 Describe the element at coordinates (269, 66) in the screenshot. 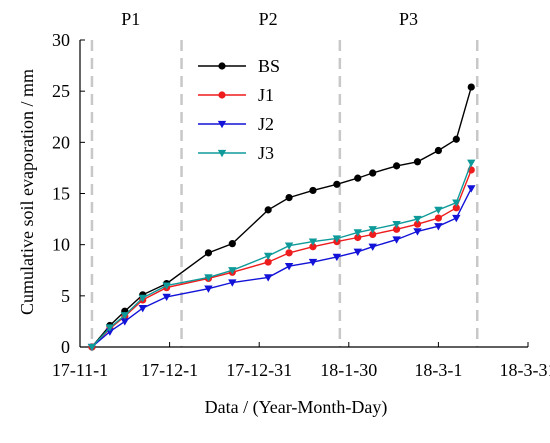

I see `legend-label: BS` at that location.